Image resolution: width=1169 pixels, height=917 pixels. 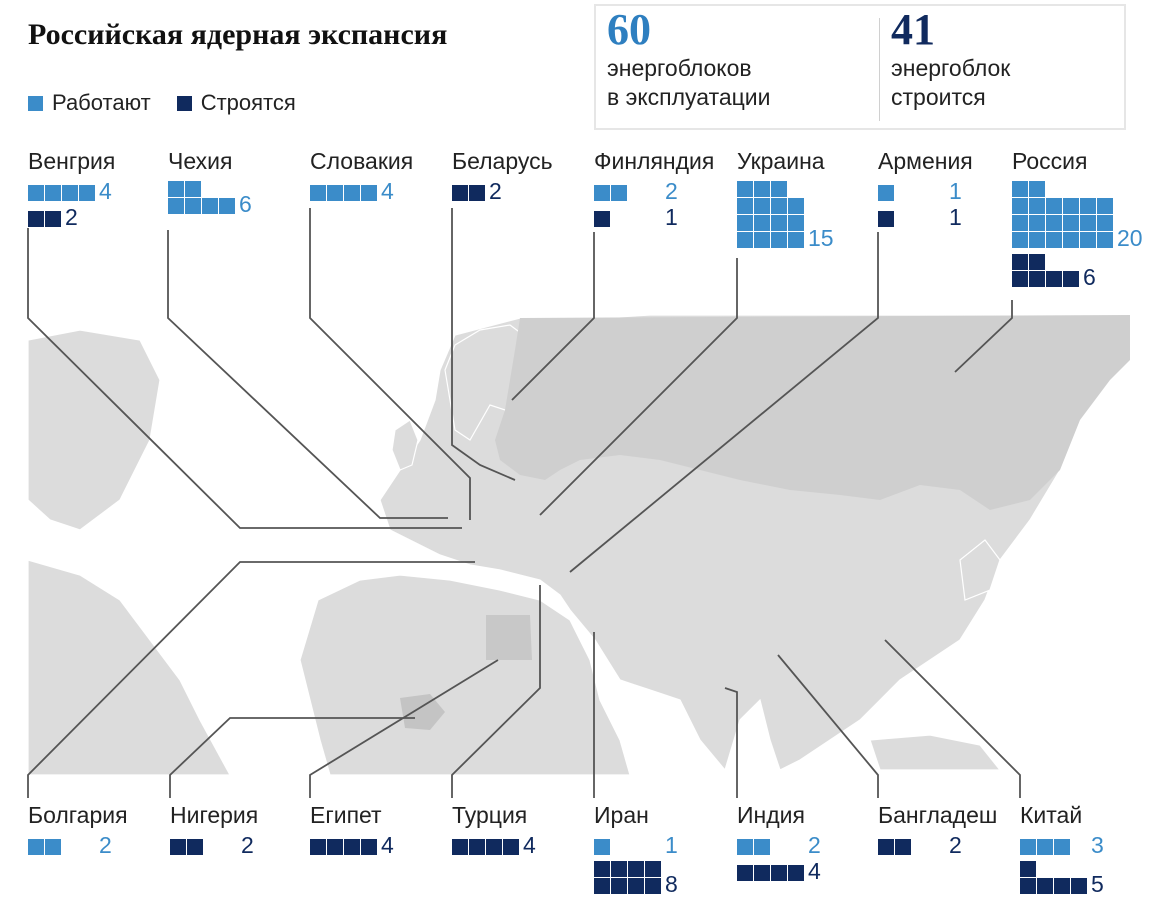 What do you see at coordinates (422, 712) in the screenshot?
I see `nigeria-region` at bounding box center [422, 712].